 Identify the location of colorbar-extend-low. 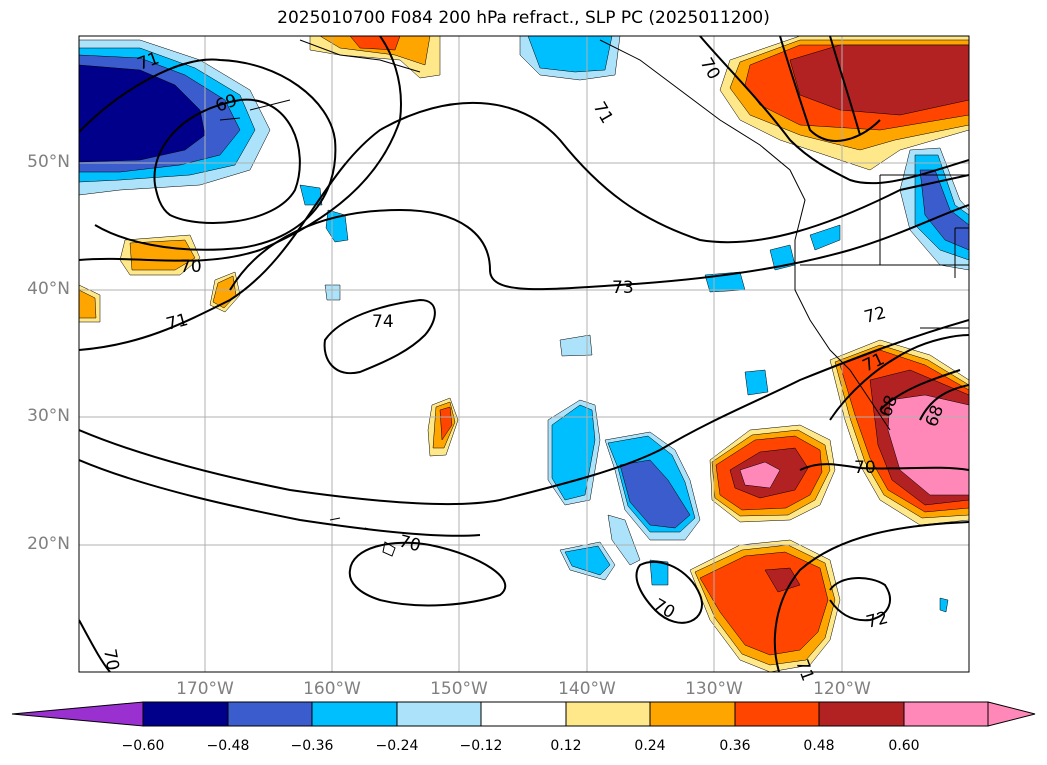
(77, 714).